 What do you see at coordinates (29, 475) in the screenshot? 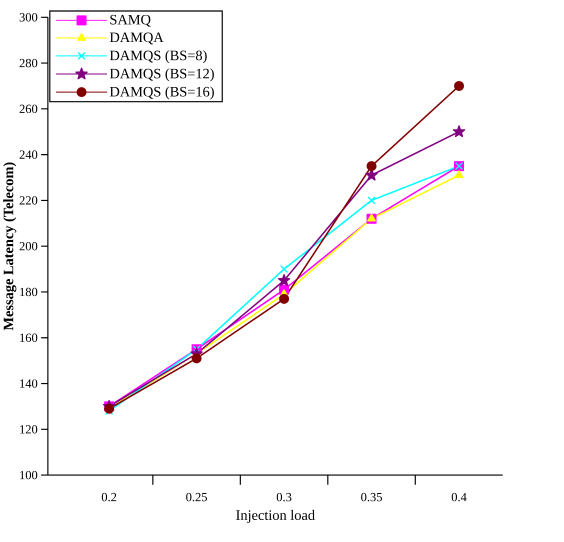
I see `y-tick-label: 100` at bounding box center [29, 475].